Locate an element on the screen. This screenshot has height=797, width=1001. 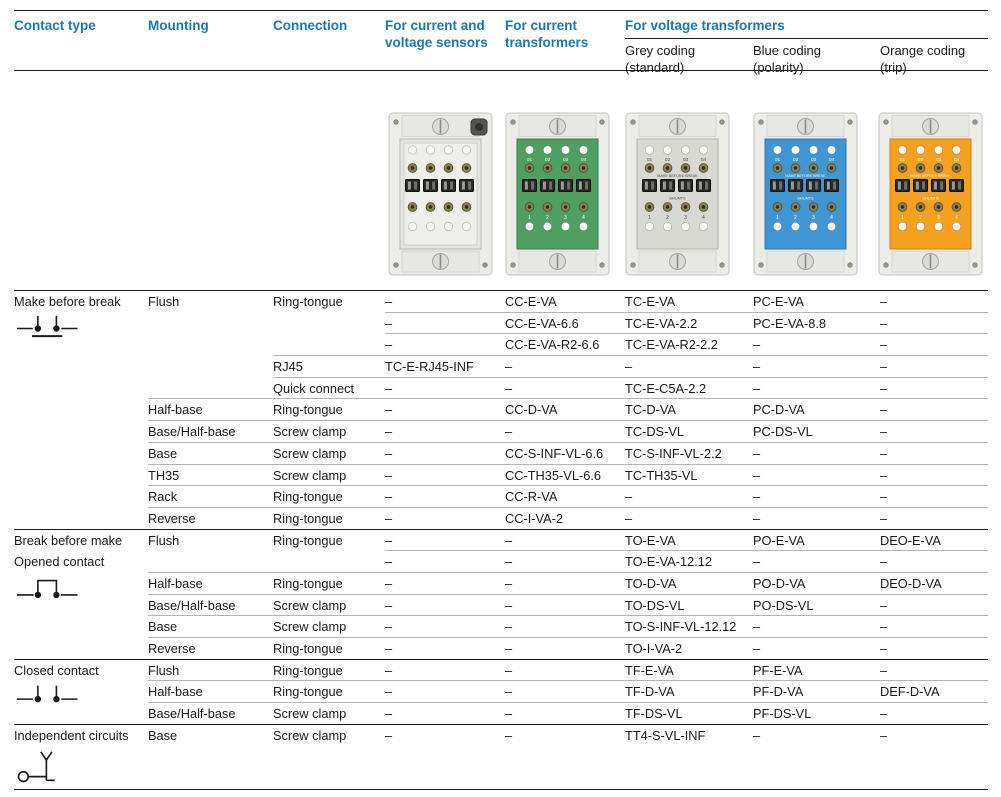
header-bottom-rule is located at coordinates (501, 70).